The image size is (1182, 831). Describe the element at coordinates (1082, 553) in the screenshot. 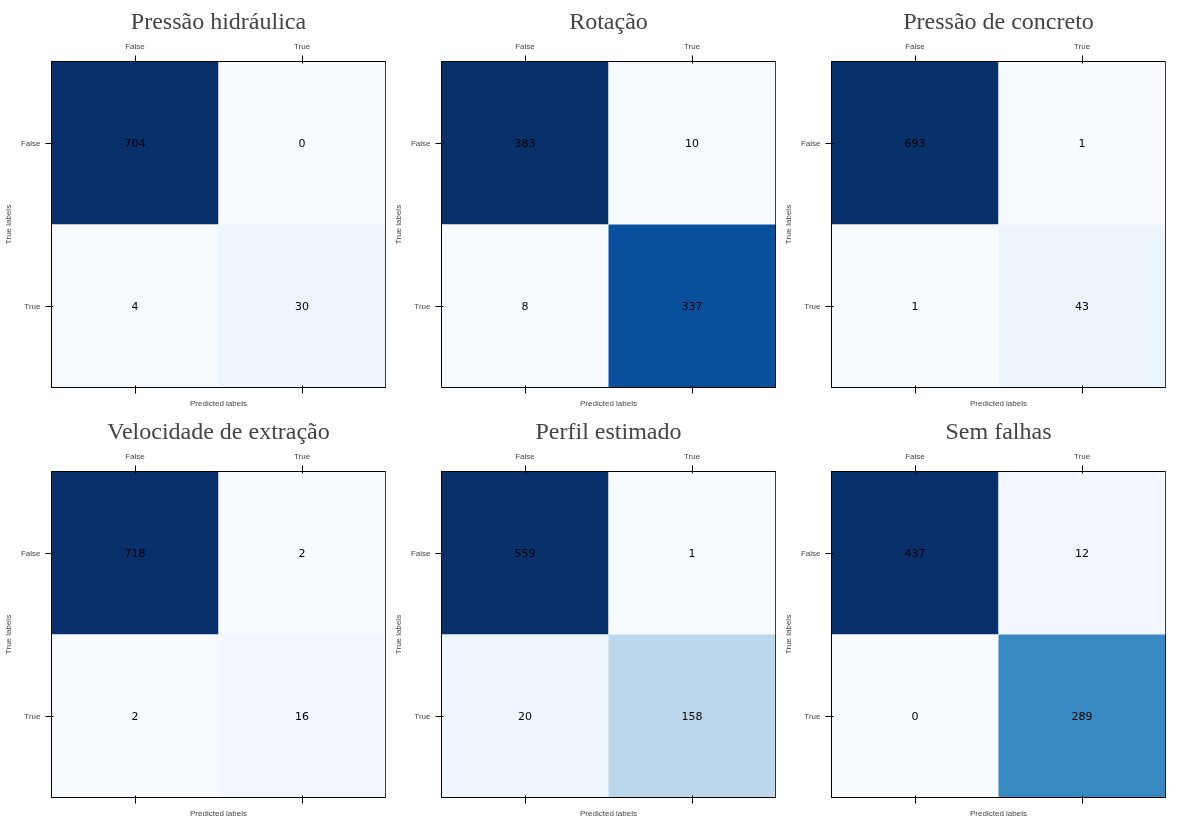

I see `data-label: 12` at that location.